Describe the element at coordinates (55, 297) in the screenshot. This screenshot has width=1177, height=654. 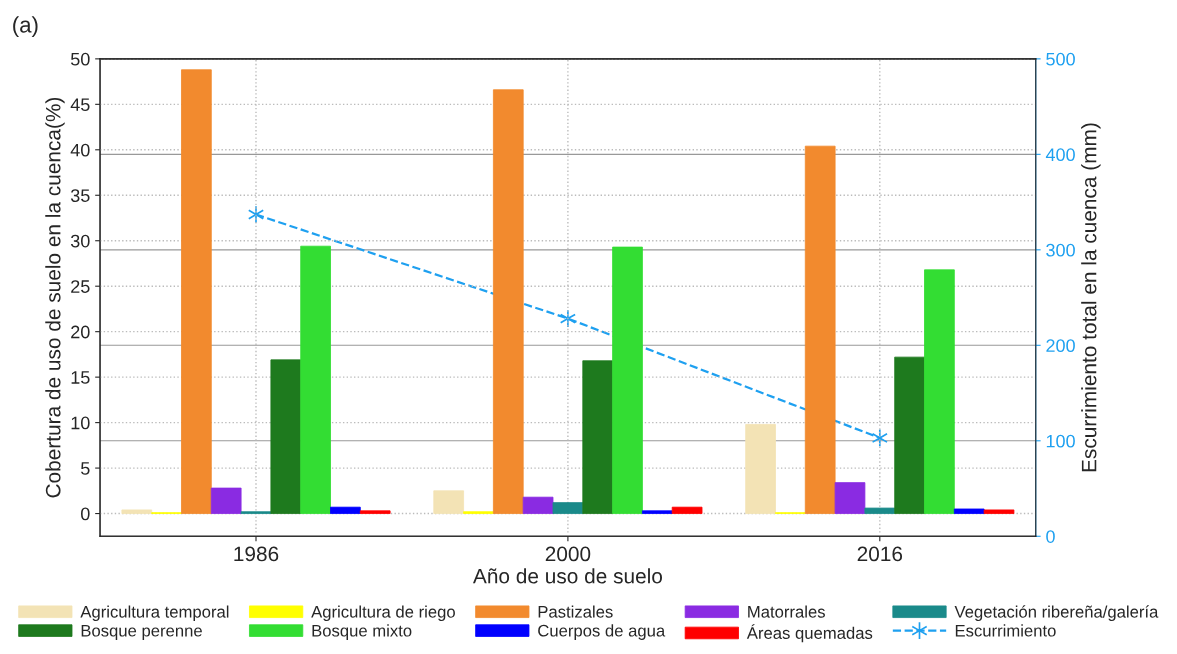
I see `y-axis-title: Cobertura de uso de suelo en la cuenca(%)` at that location.